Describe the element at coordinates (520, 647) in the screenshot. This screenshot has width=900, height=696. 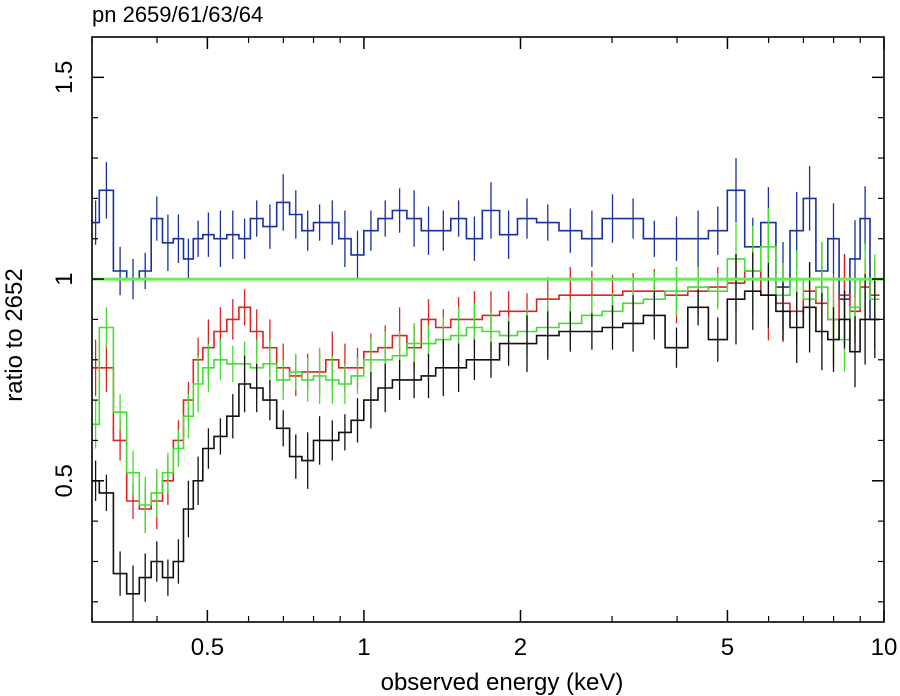
I see `x-tick-label: 2` at that location.